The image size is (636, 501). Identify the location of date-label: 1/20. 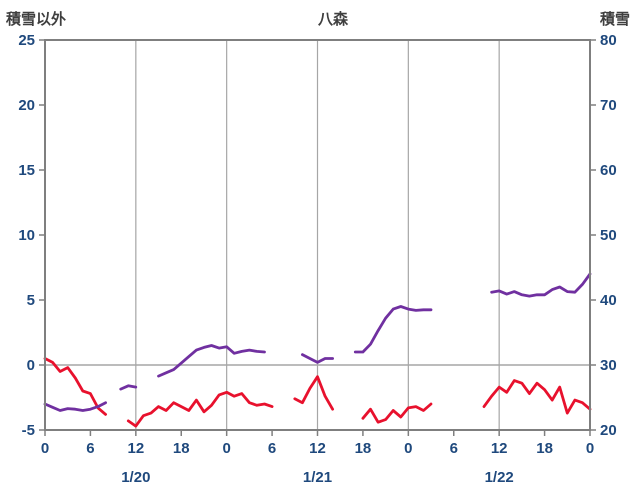
(135, 477).